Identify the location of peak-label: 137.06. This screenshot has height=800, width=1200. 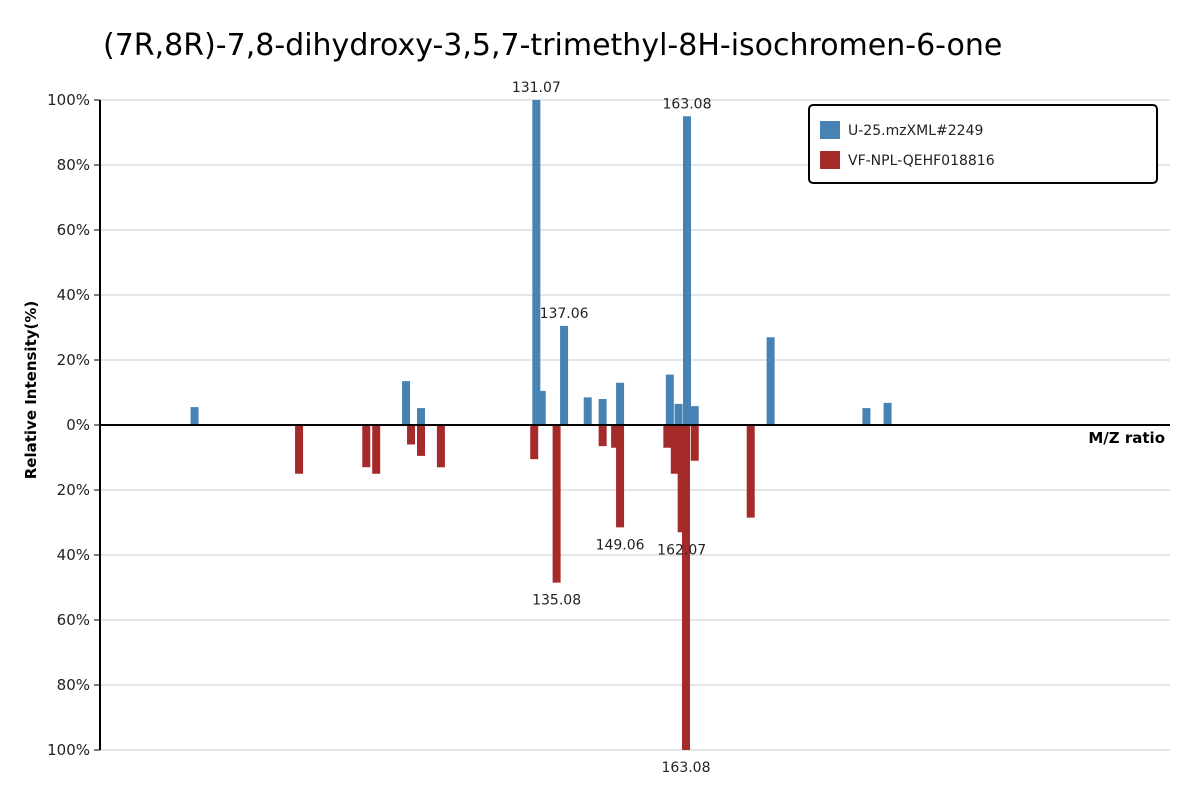
(564, 314).